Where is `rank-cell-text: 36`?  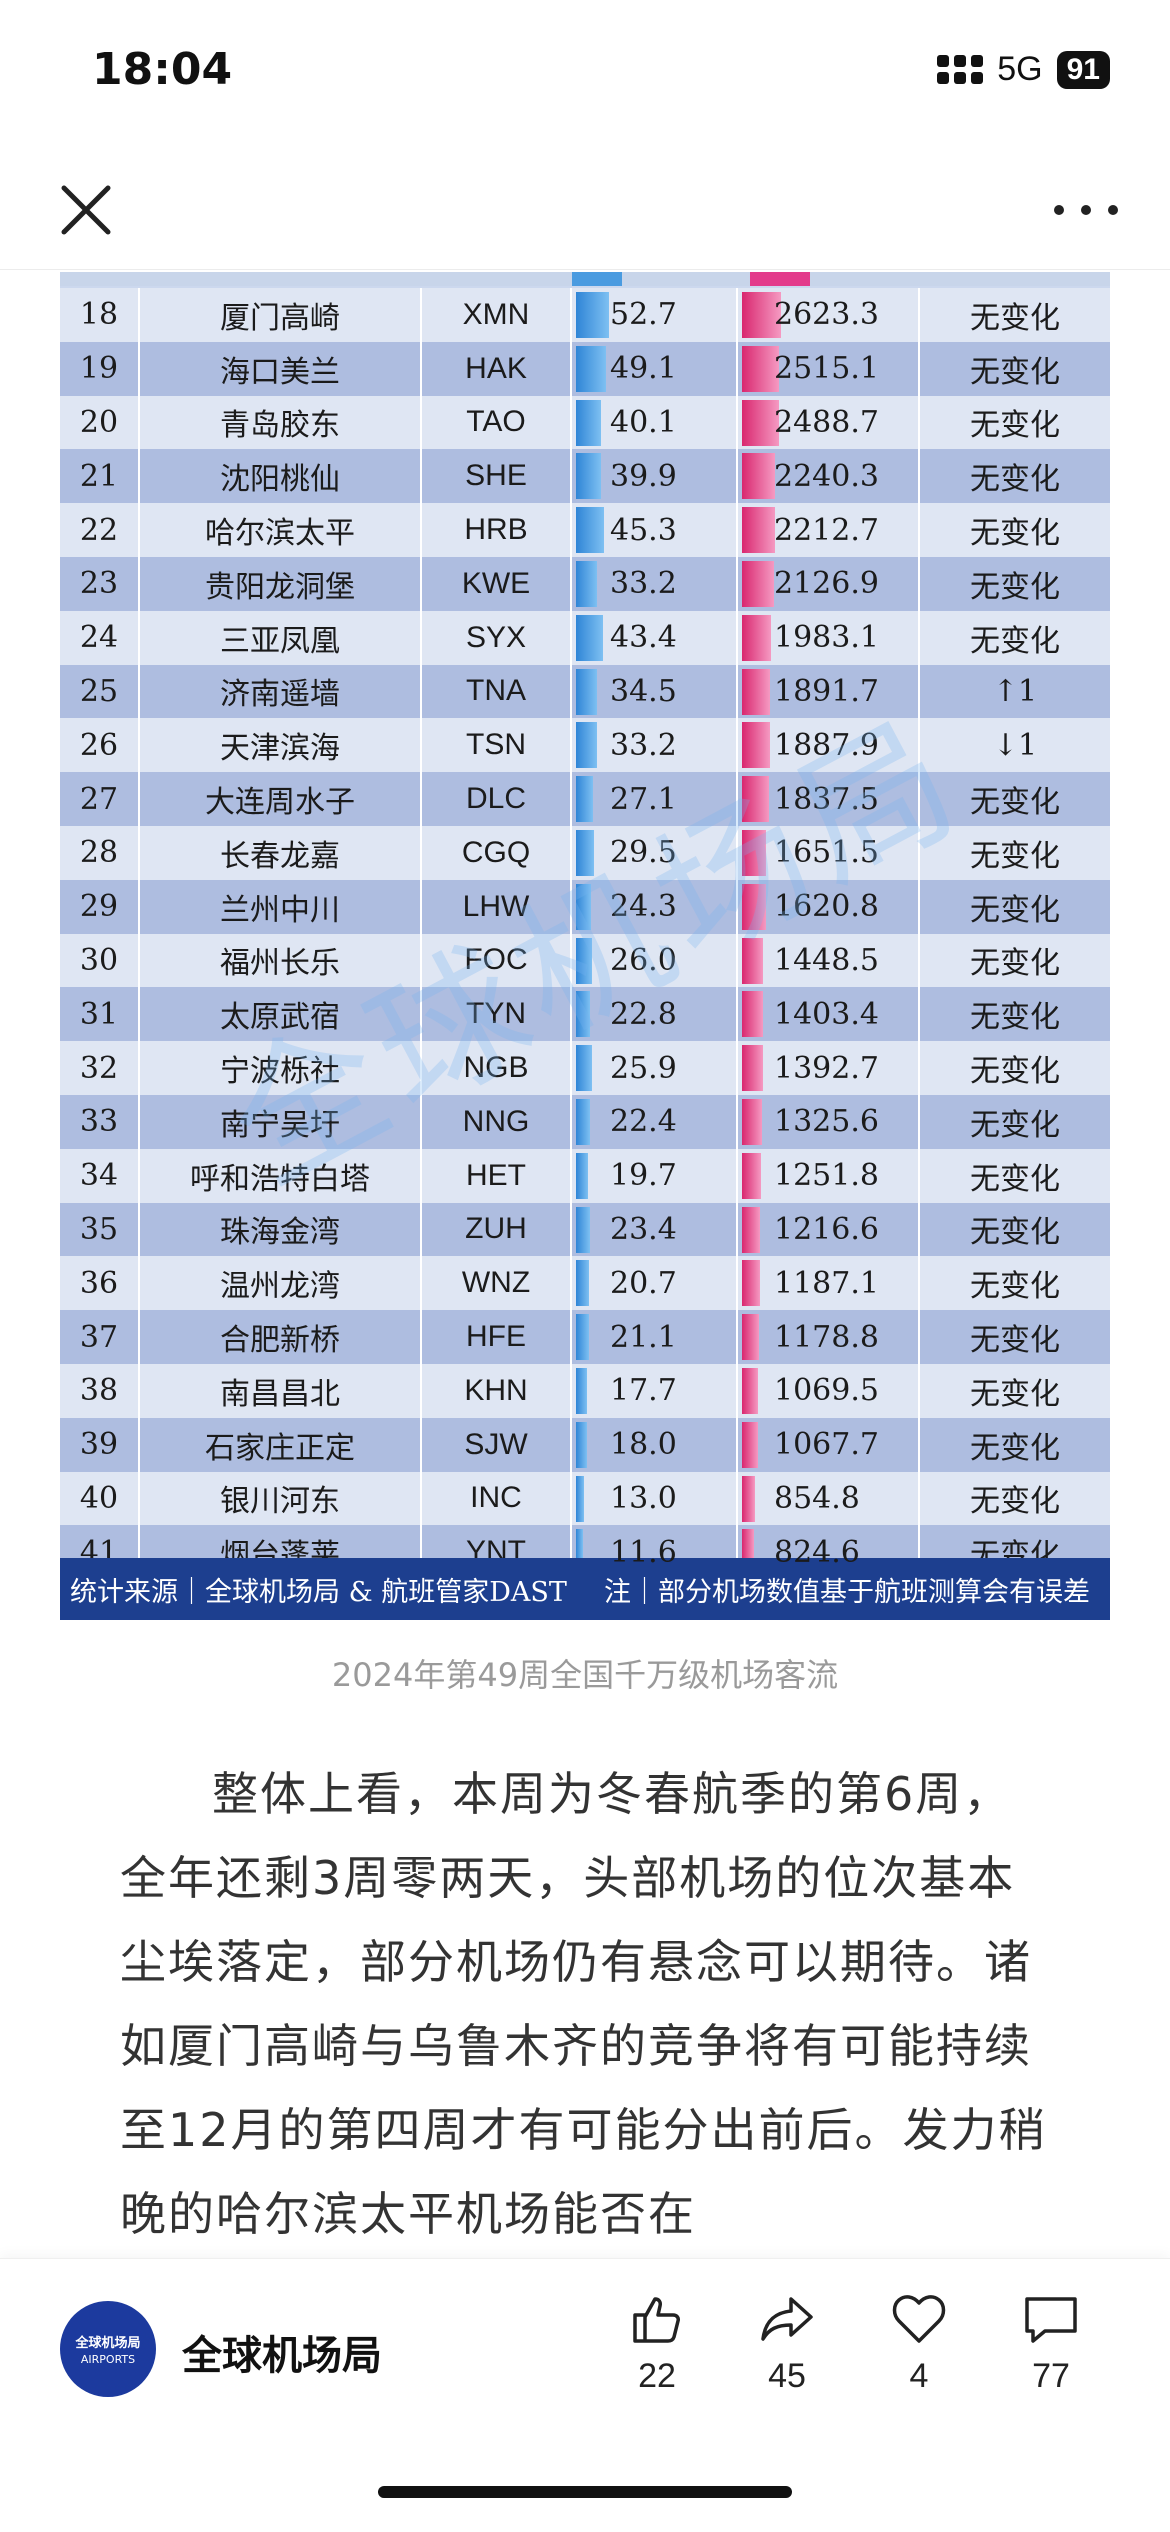 rank-cell-text: 36 is located at coordinates (99, 1283).